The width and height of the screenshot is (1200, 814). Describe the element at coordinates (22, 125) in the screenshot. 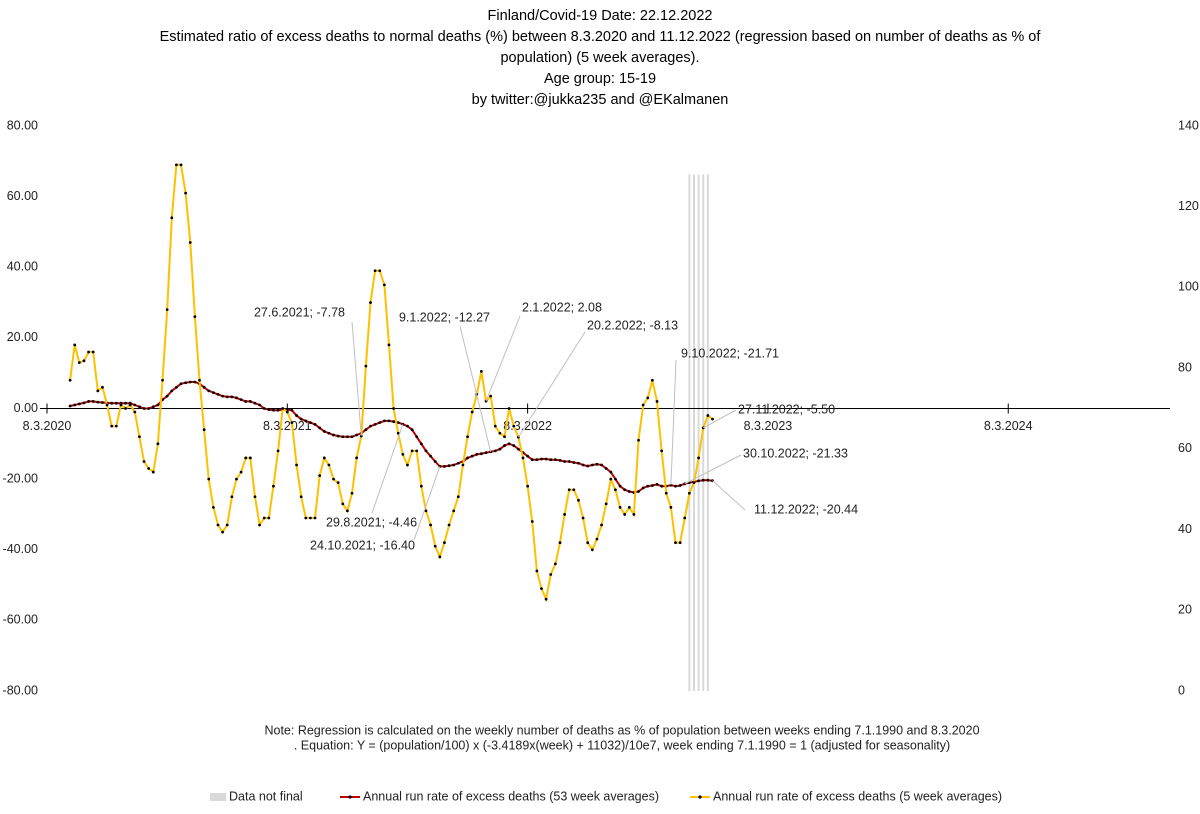

I see `y-tick-label: 80.00` at that location.